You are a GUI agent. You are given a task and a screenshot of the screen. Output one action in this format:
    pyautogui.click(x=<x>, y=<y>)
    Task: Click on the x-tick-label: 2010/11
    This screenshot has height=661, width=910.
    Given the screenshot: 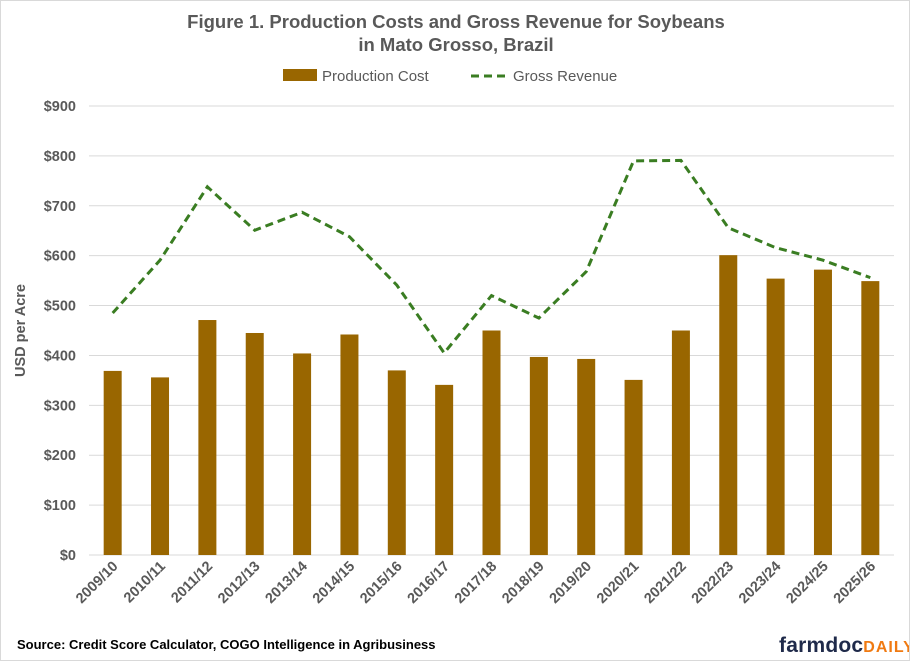 What is the action you would take?
    pyautogui.click(x=145, y=583)
    